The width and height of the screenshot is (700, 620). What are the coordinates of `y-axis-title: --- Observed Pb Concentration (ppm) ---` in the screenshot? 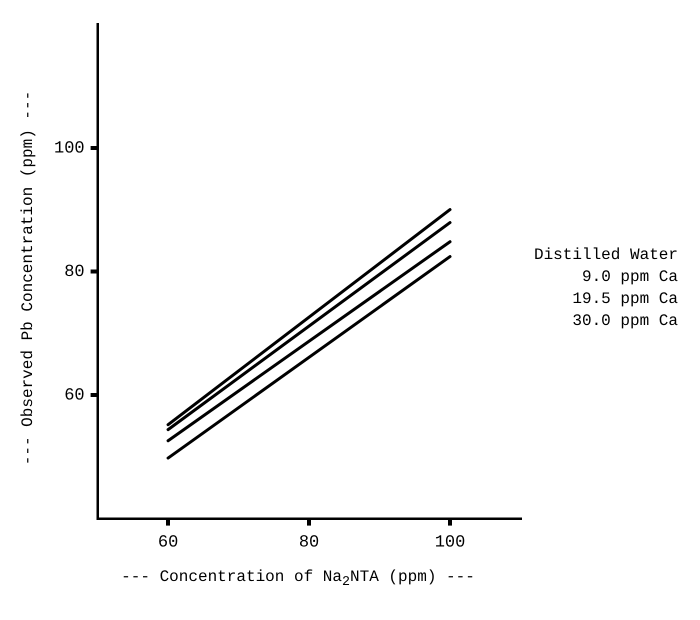 It's located at (28, 278).